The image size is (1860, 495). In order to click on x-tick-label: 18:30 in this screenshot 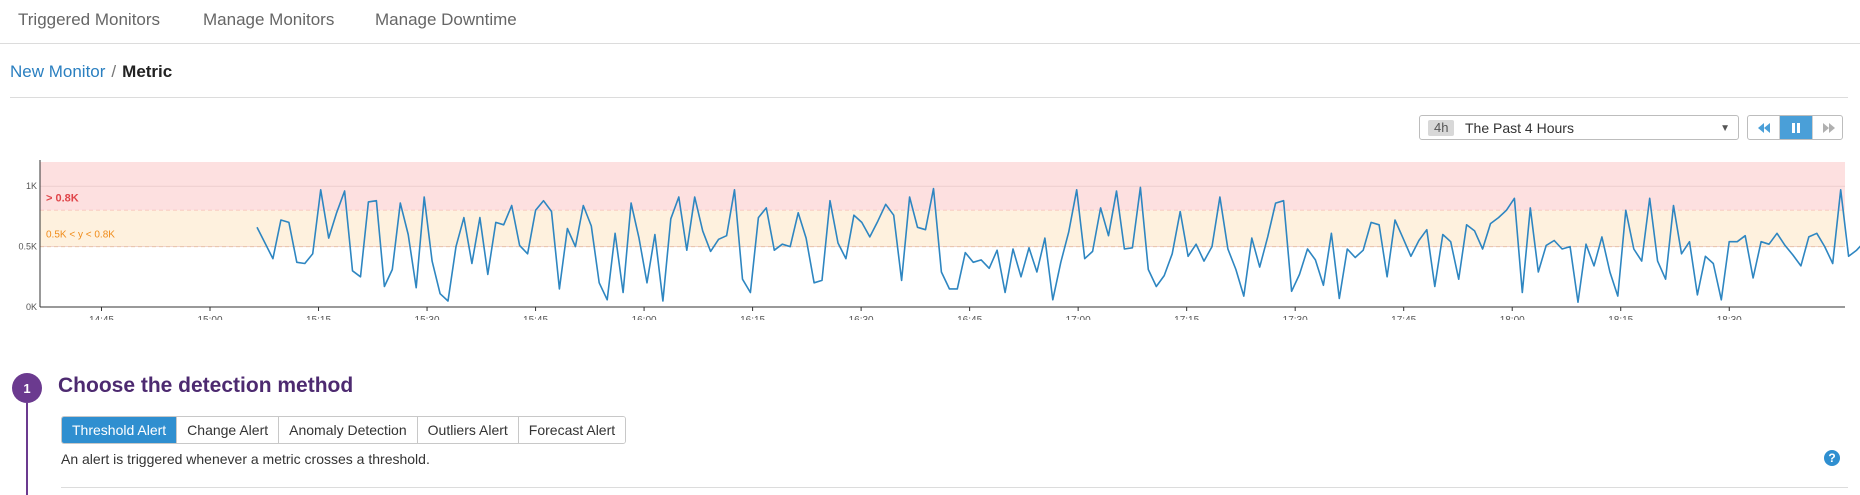, I will do `click(1729, 317)`.